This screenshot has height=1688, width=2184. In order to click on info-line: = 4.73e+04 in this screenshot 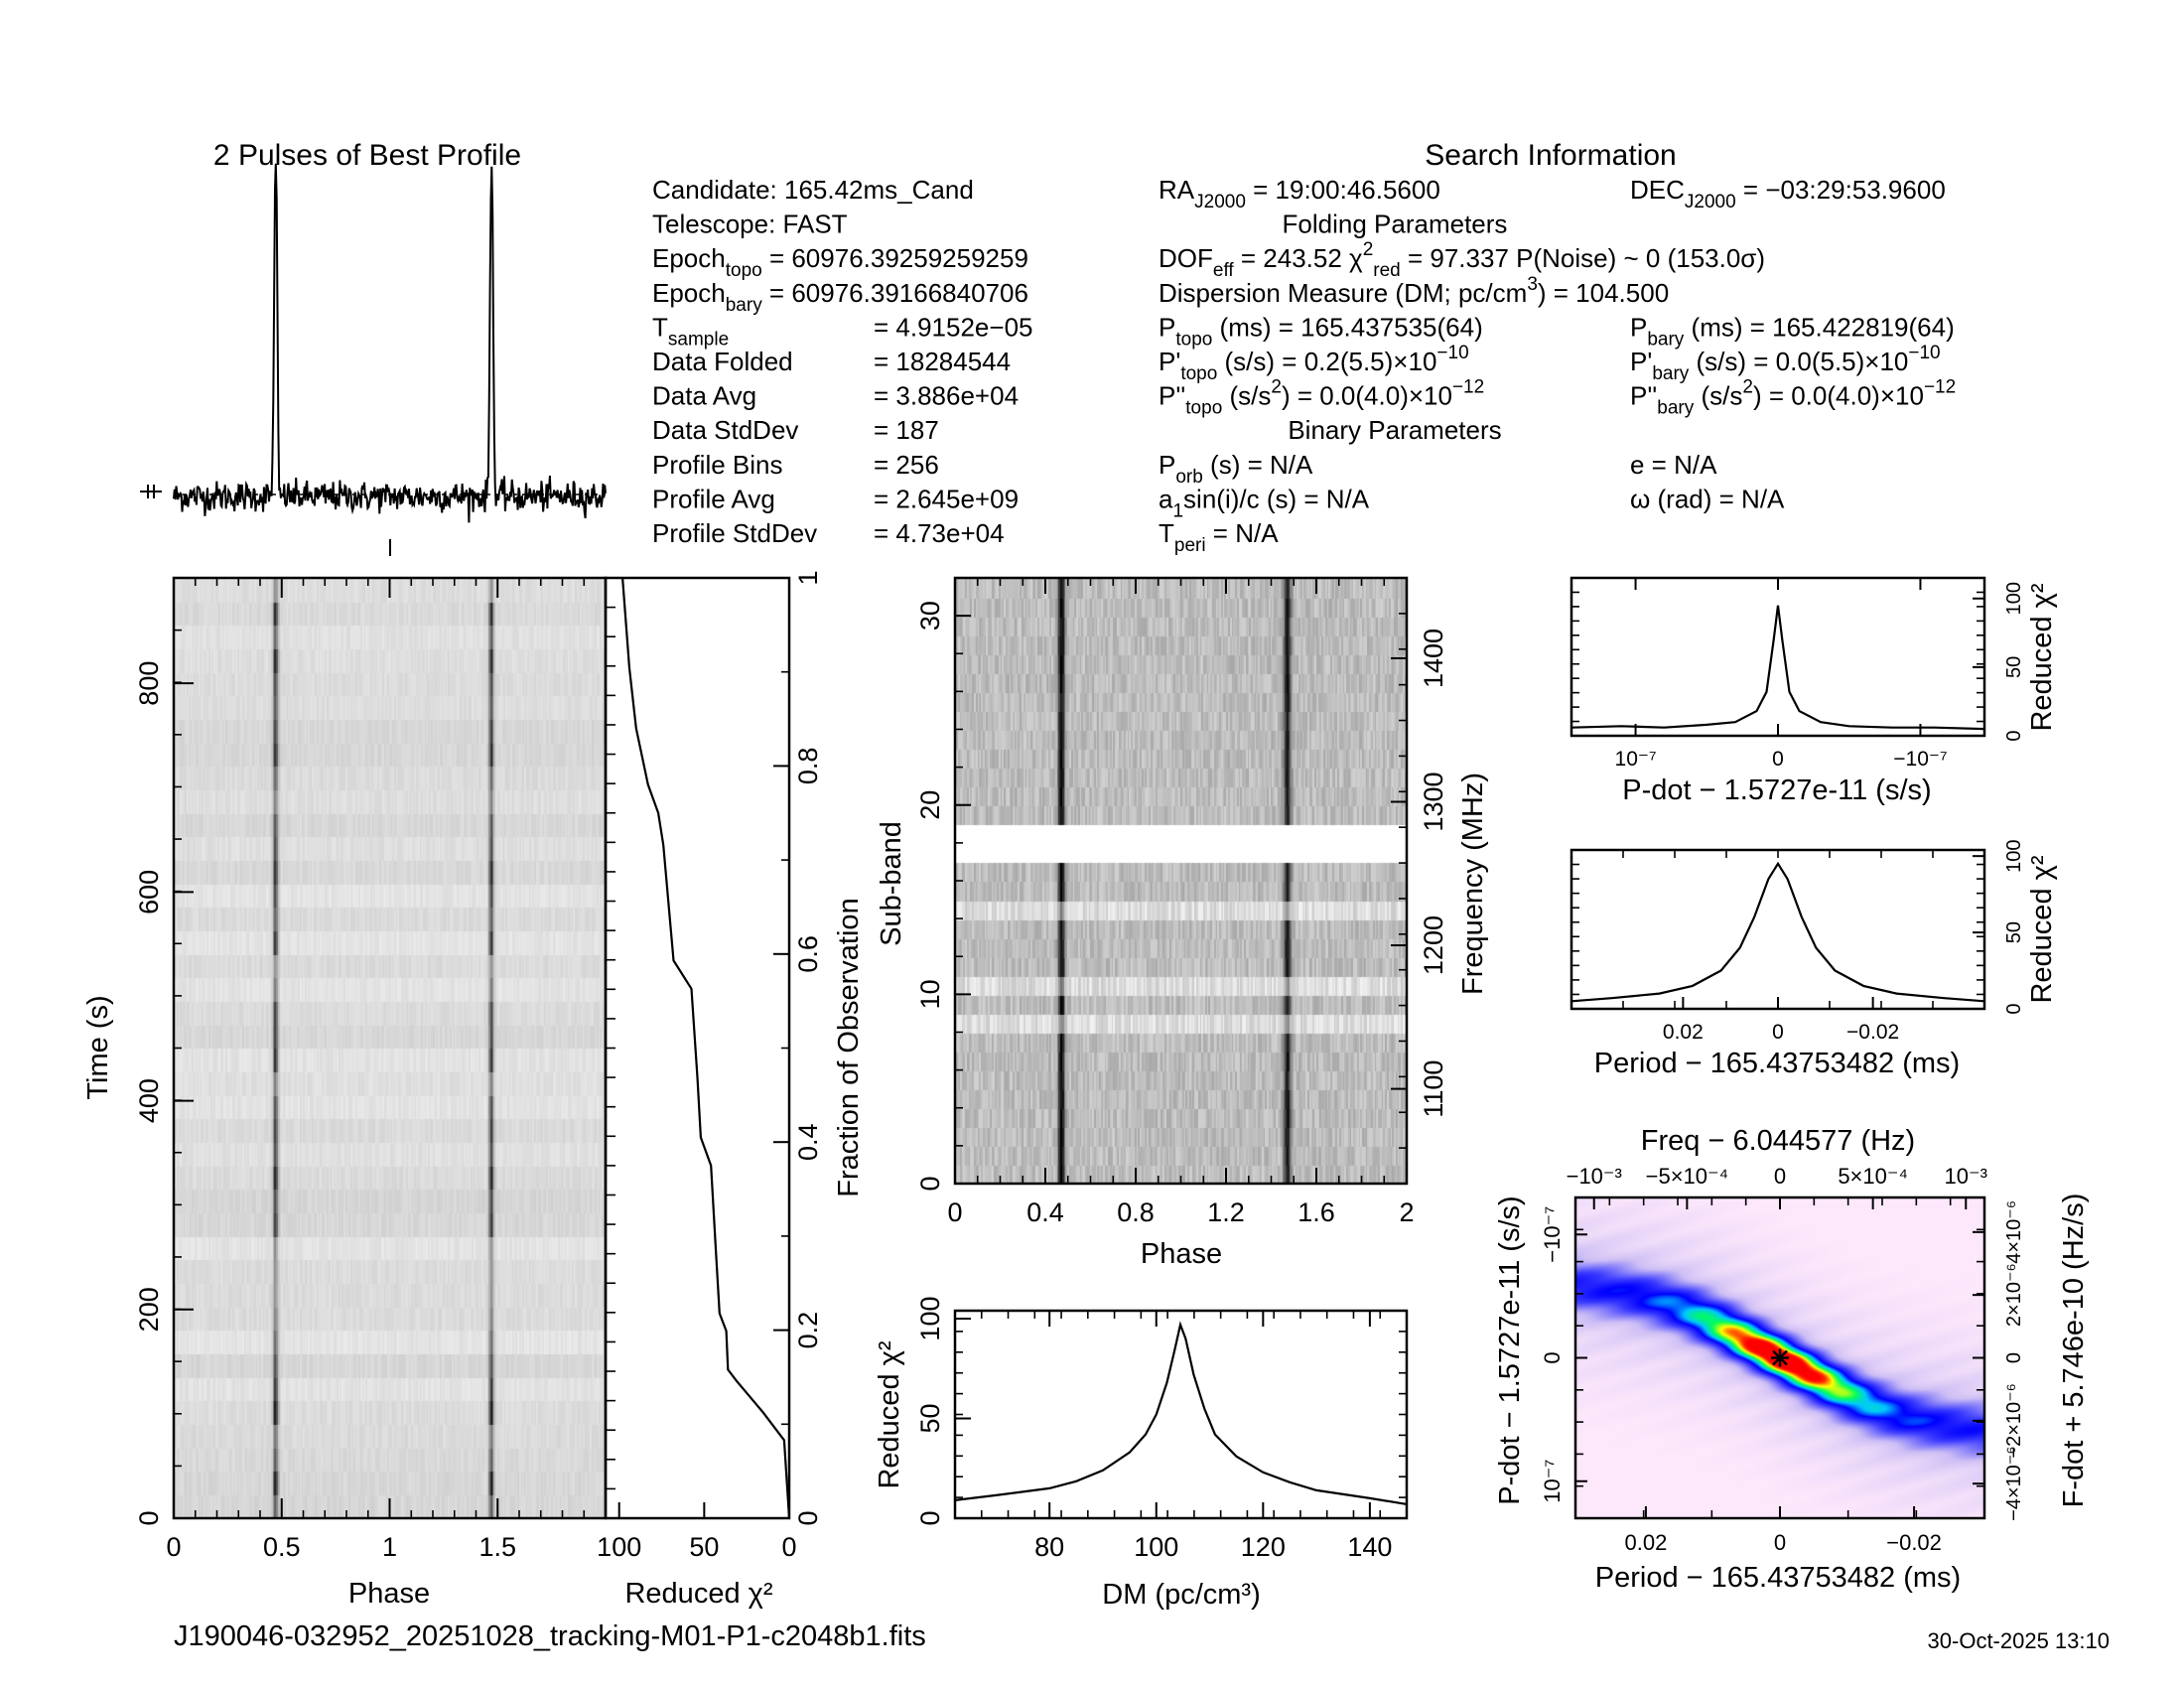, I will do `click(939, 533)`.